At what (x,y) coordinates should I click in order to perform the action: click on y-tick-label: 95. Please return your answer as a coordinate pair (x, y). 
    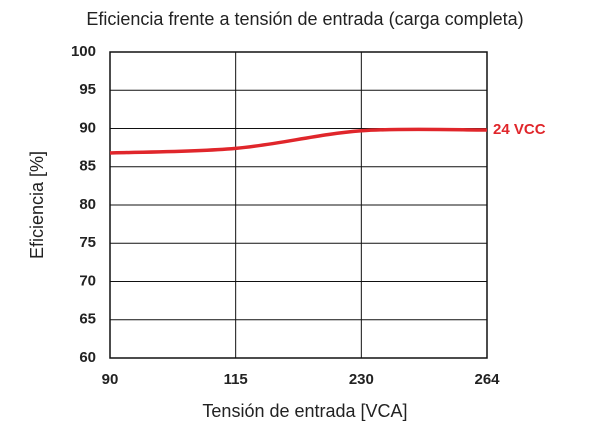
    Looking at the image, I should click on (87, 89).